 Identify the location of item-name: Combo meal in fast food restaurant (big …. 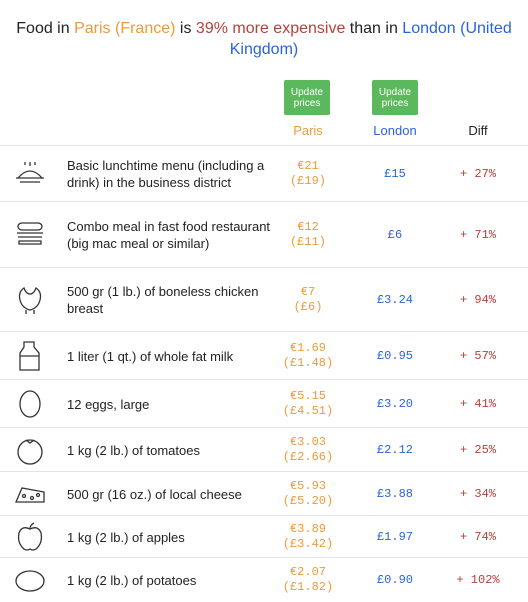
(169, 235).